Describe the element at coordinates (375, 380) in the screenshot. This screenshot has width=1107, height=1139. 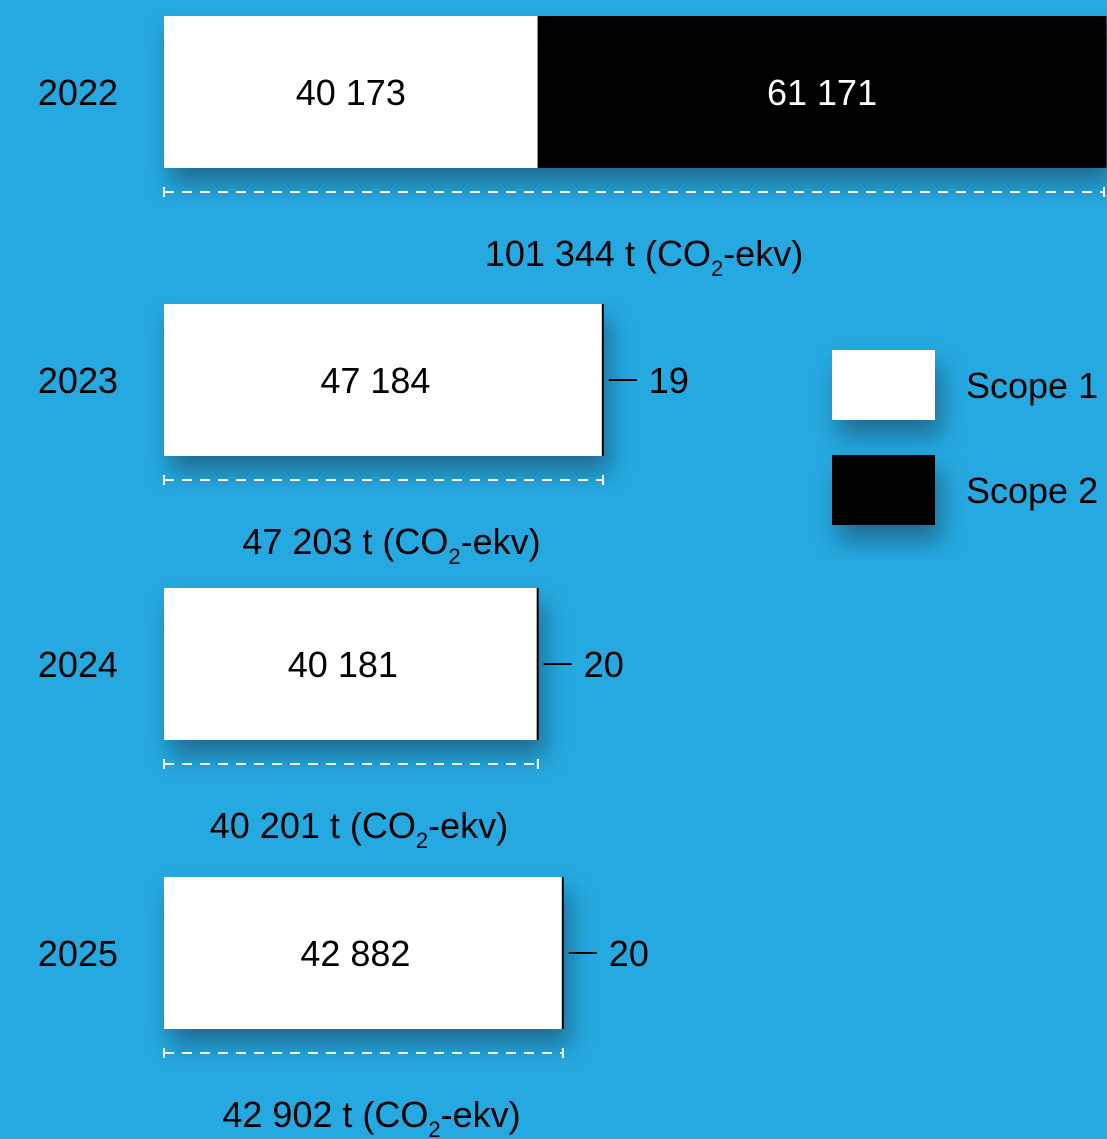
I see `bar-value-label-scope1: 47 184` at that location.